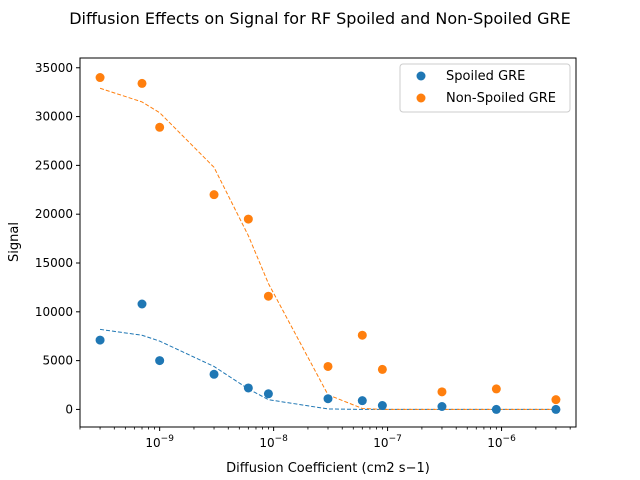 The height and width of the screenshot is (480, 640). What do you see at coordinates (421, 98) in the screenshot?
I see `legend-marker-non-spoiled-gre` at bounding box center [421, 98].